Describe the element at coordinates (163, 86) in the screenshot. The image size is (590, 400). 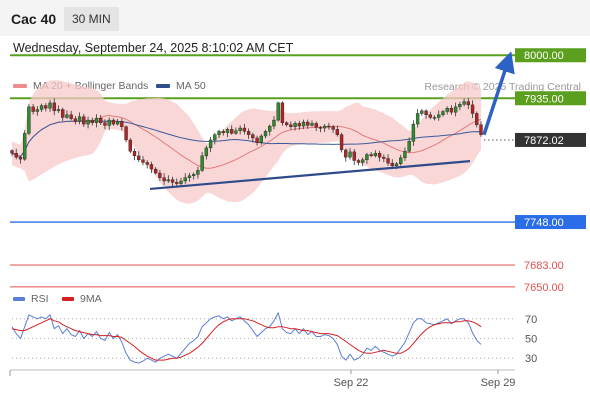
I see `legend-ma50-swatch` at that location.